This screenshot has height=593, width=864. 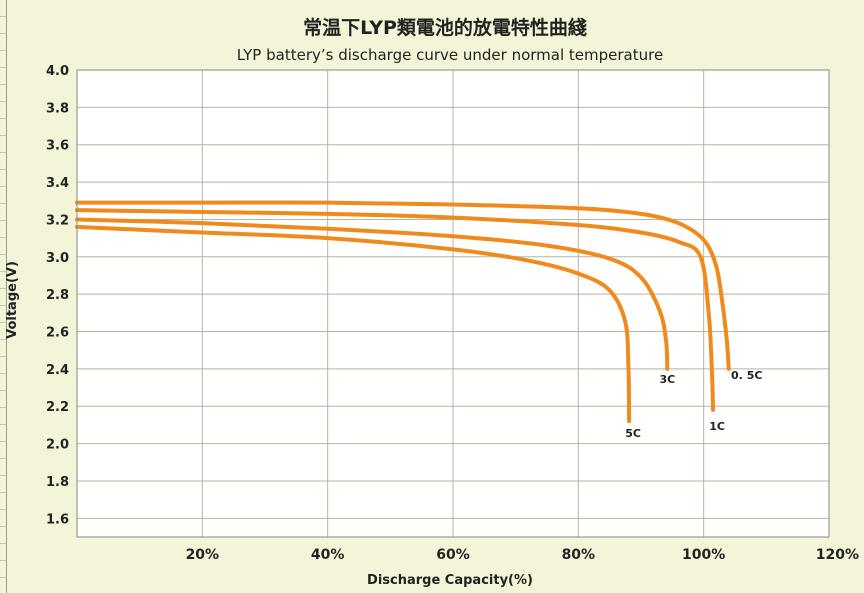 What do you see at coordinates (57, 333) in the screenshot?
I see `y-tick-label: 2.6` at bounding box center [57, 333].